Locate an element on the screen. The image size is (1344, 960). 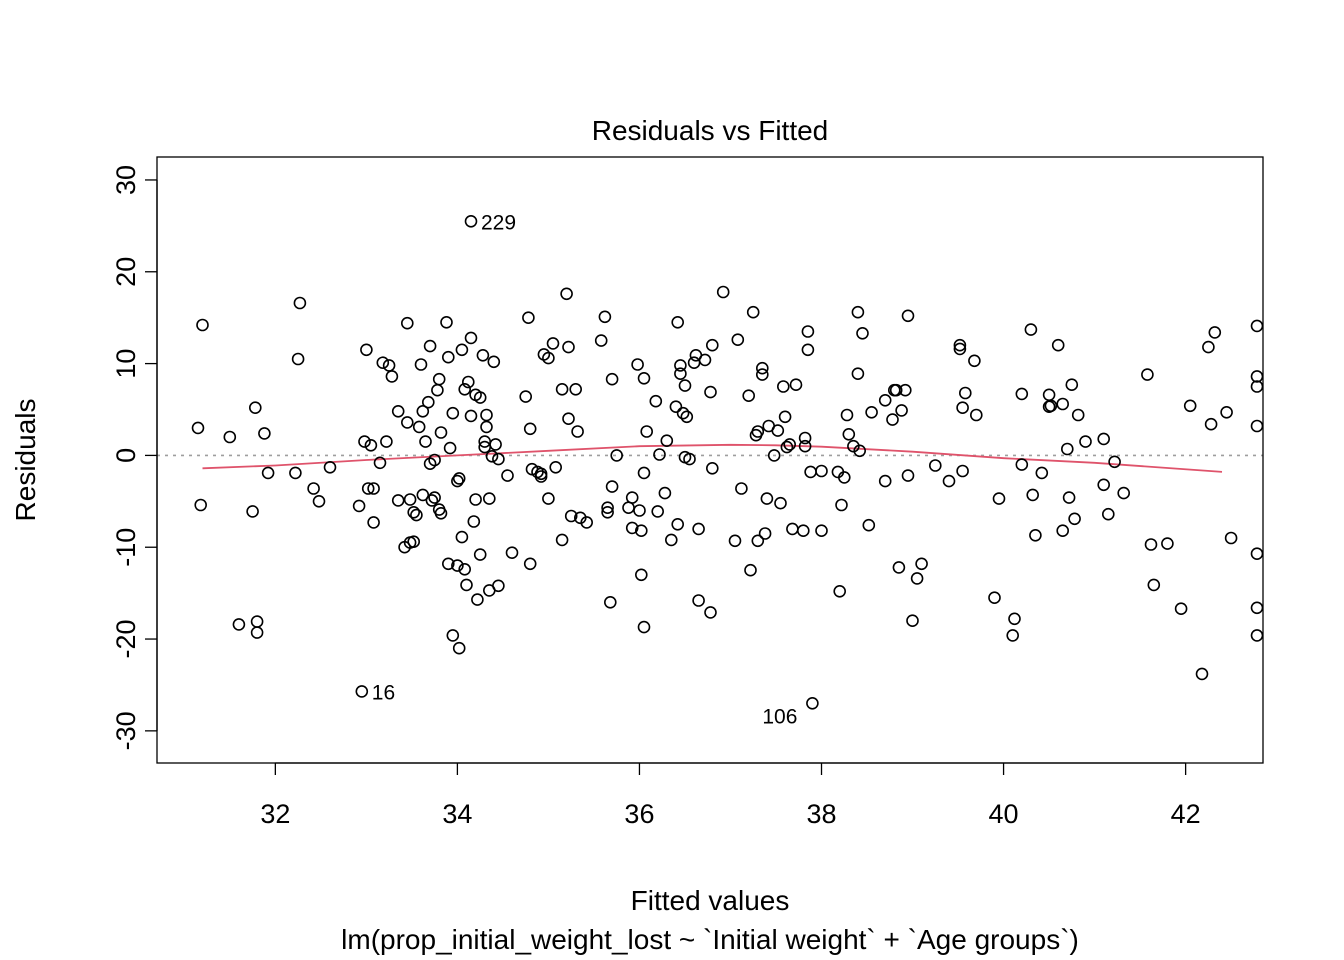
smoother-line is located at coordinates (712, 458).